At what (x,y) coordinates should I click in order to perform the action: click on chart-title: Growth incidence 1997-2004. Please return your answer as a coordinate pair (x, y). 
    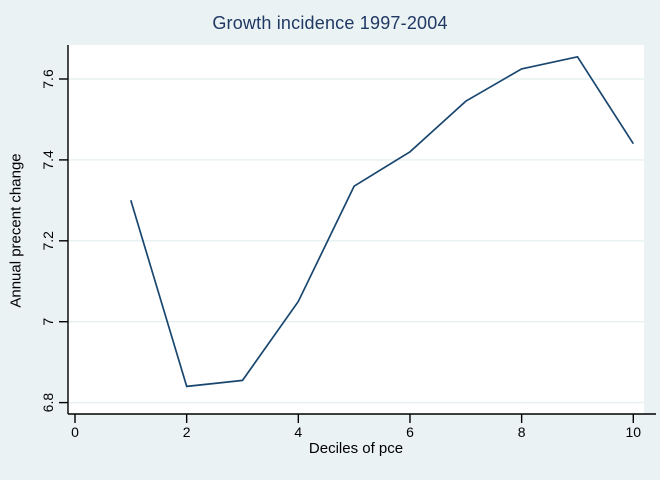
    Looking at the image, I should click on (330, 23).